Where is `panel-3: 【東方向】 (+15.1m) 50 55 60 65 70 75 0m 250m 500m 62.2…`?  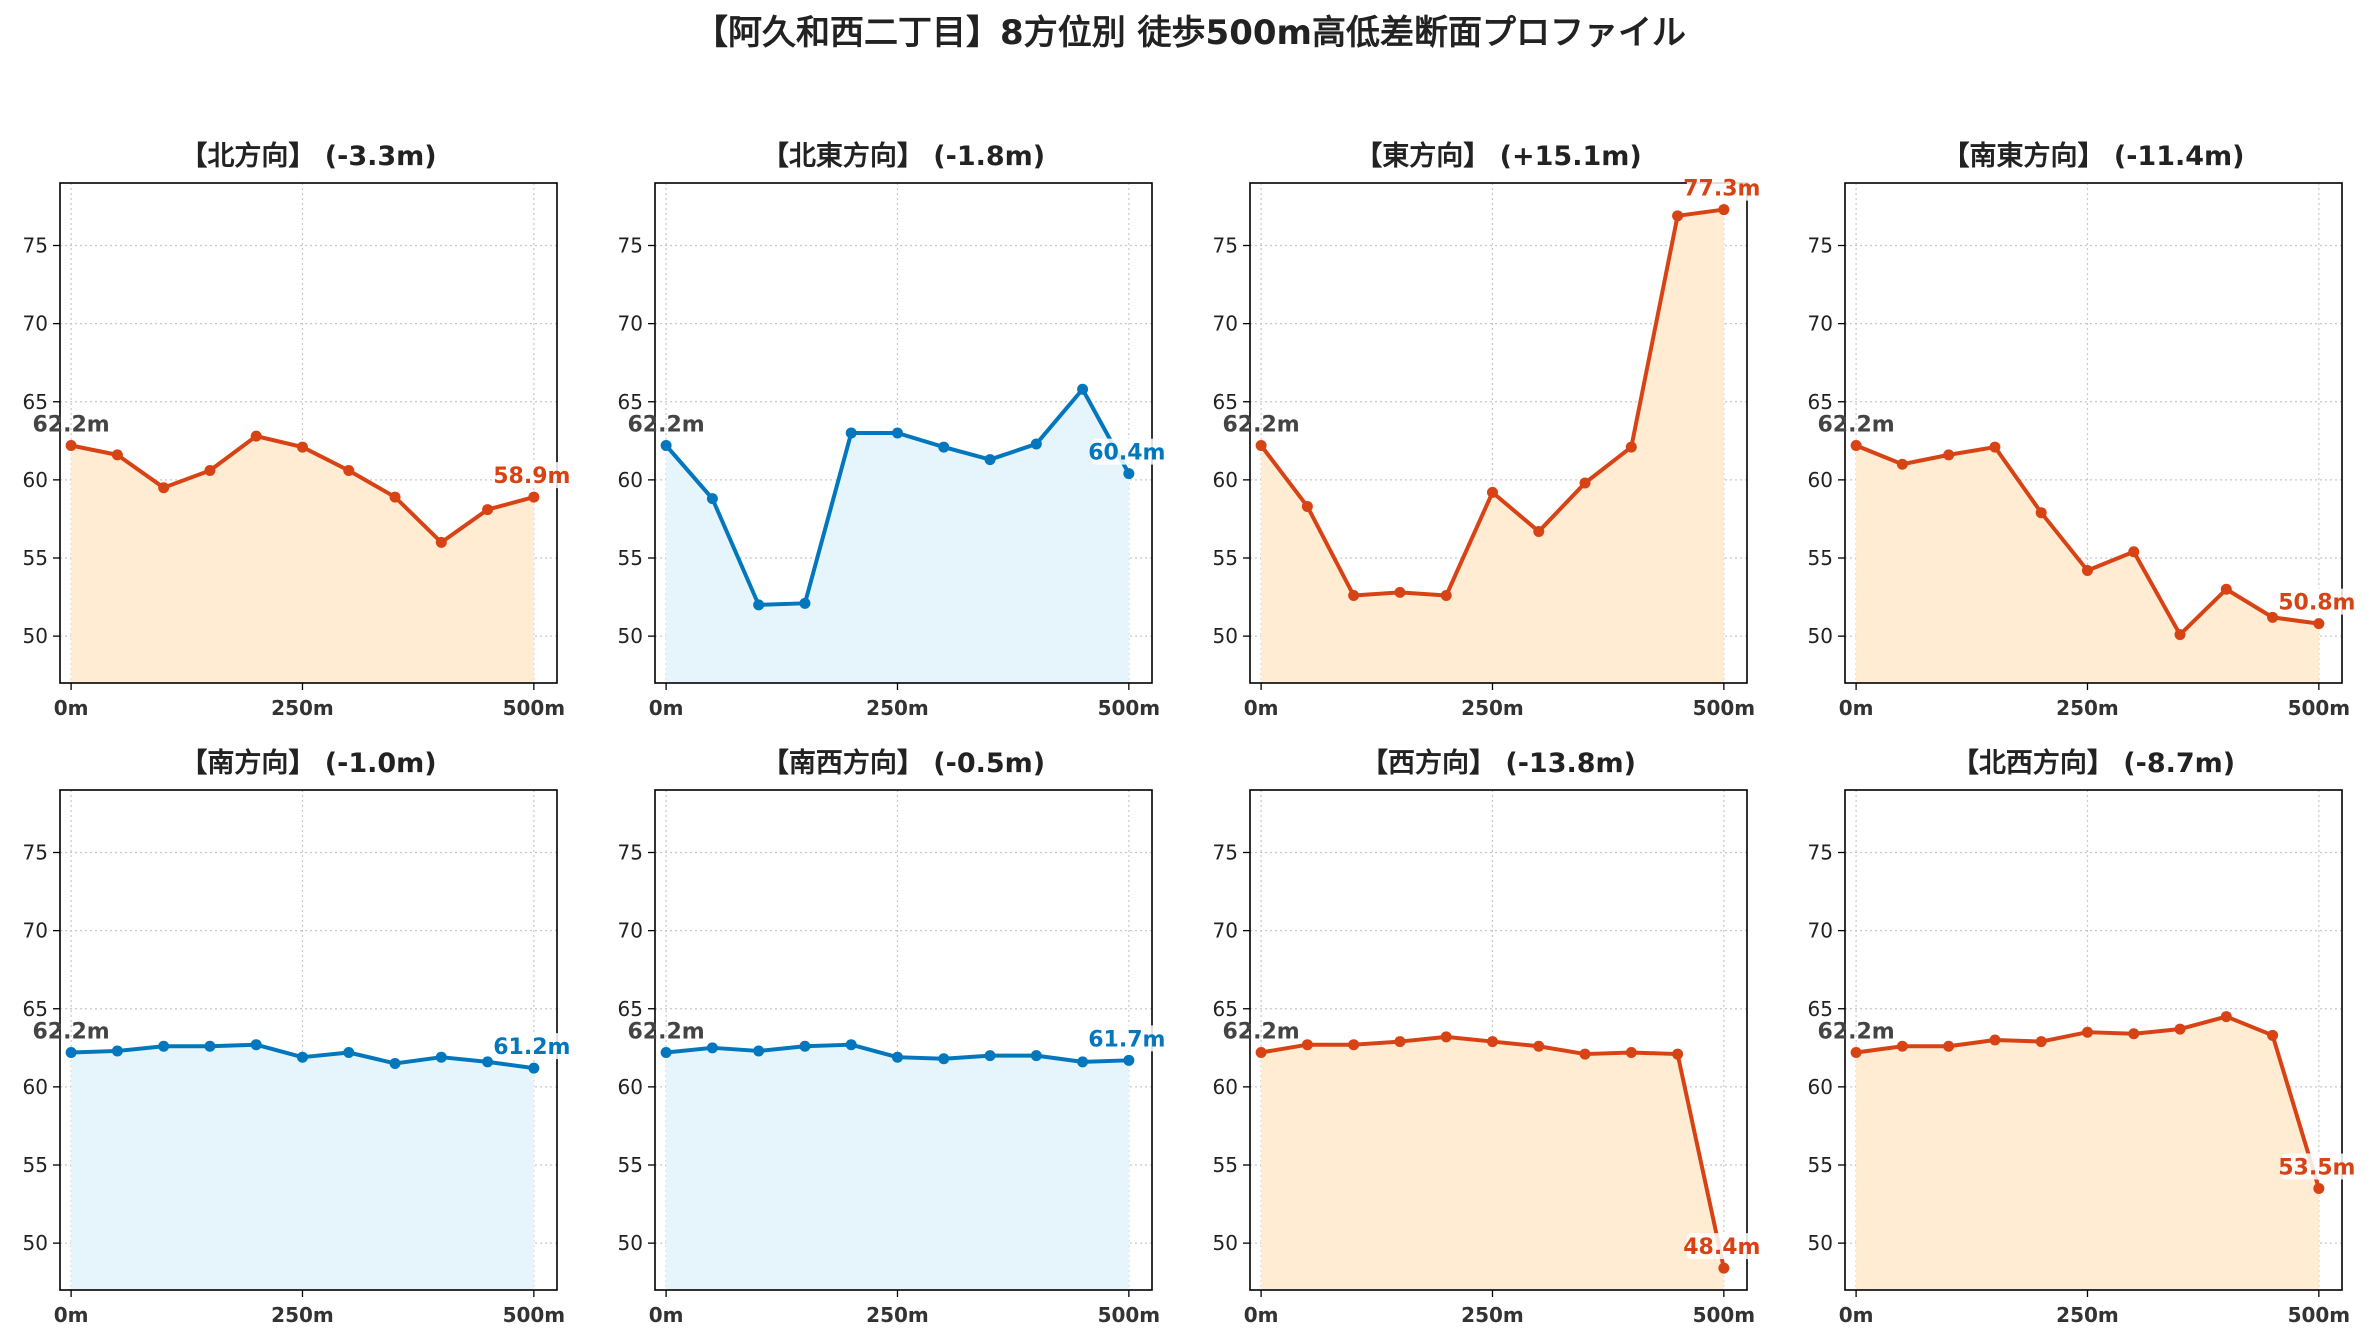
panel-3: 【東方向】 (+15.1m) 50 55 60 65 70 75 0m 250m 500m 62.2… is located at coordinates (1487, 430).